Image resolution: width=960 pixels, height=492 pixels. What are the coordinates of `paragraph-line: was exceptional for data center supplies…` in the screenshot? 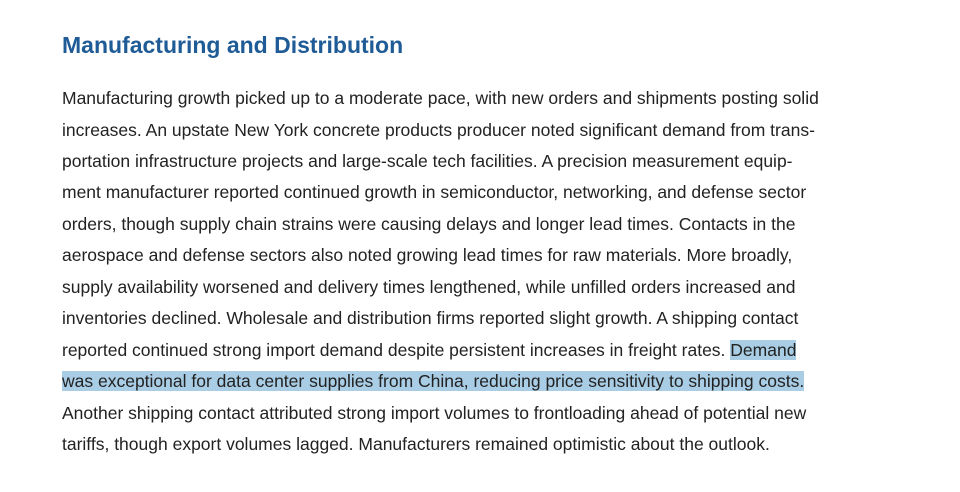 It's located at (492, 381).